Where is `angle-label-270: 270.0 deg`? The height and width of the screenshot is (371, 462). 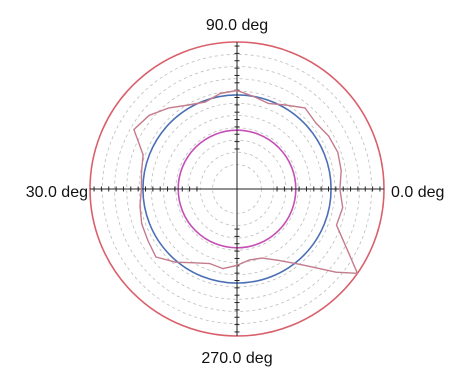
angle-label-270: 270.0 deg is located at coordinates (236, 358).